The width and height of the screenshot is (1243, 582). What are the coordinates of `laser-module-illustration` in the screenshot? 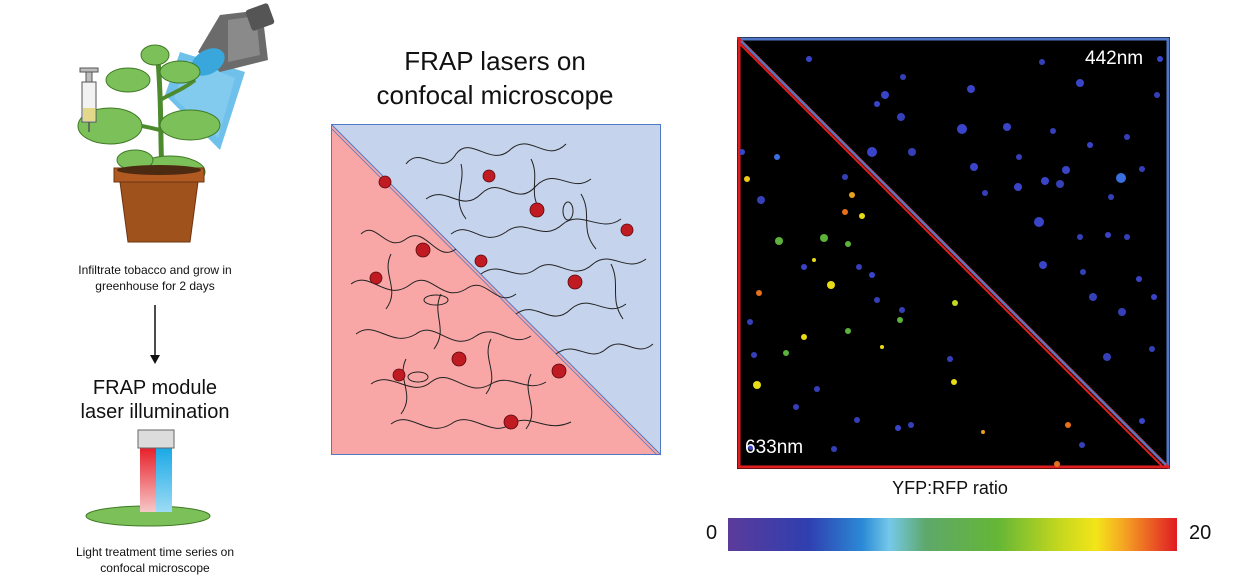 It's located at (148, 478).